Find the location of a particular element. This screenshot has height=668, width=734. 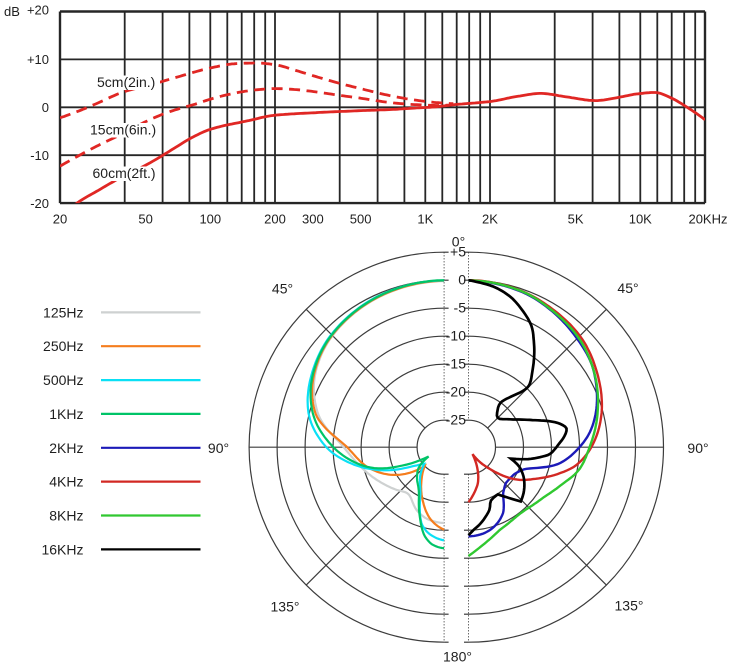

svg-text: dB is located at coordinates (12, 11).